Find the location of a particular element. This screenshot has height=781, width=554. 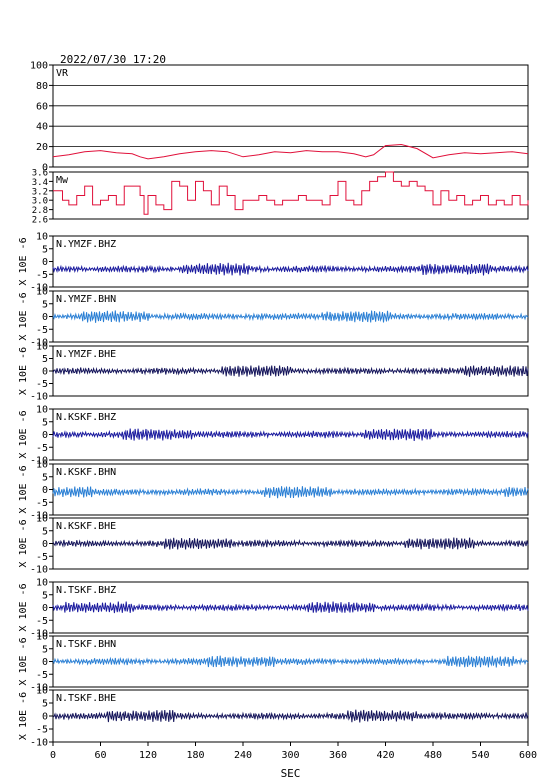

x-tick-label: 300 is located at coordinates (290, 755).